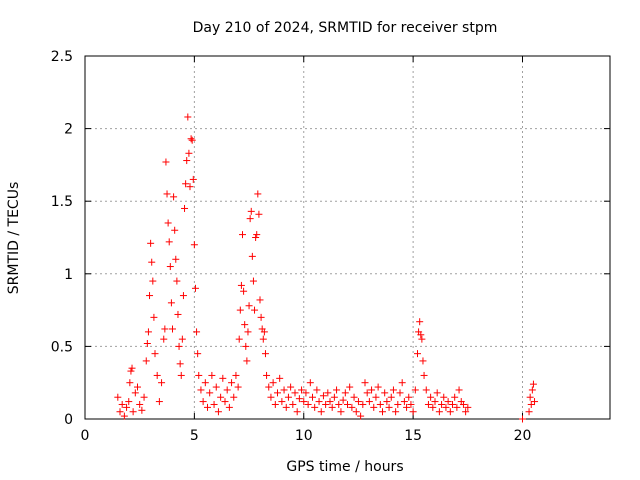 The width and height of the screenshot is (640, 480). Describe the element at coordinates (413, 436) in the screenshot. I see `x-tick-label: 15` at that location.